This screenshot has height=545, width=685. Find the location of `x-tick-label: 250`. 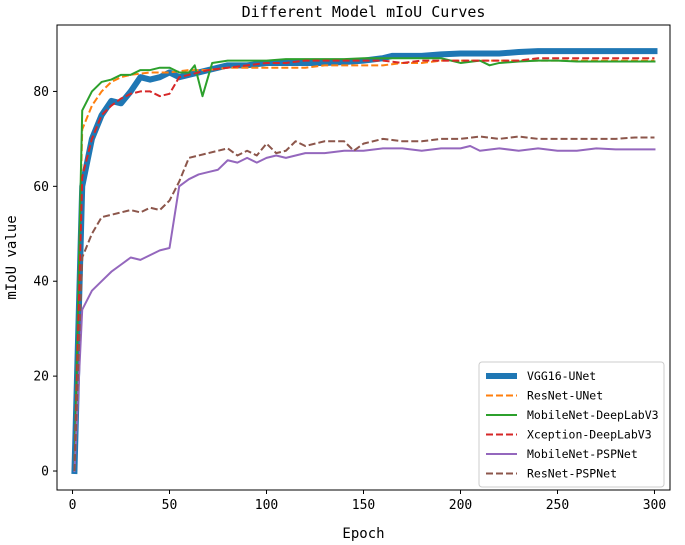

x-tick-label: 250 is located at coordinates (557, 505).